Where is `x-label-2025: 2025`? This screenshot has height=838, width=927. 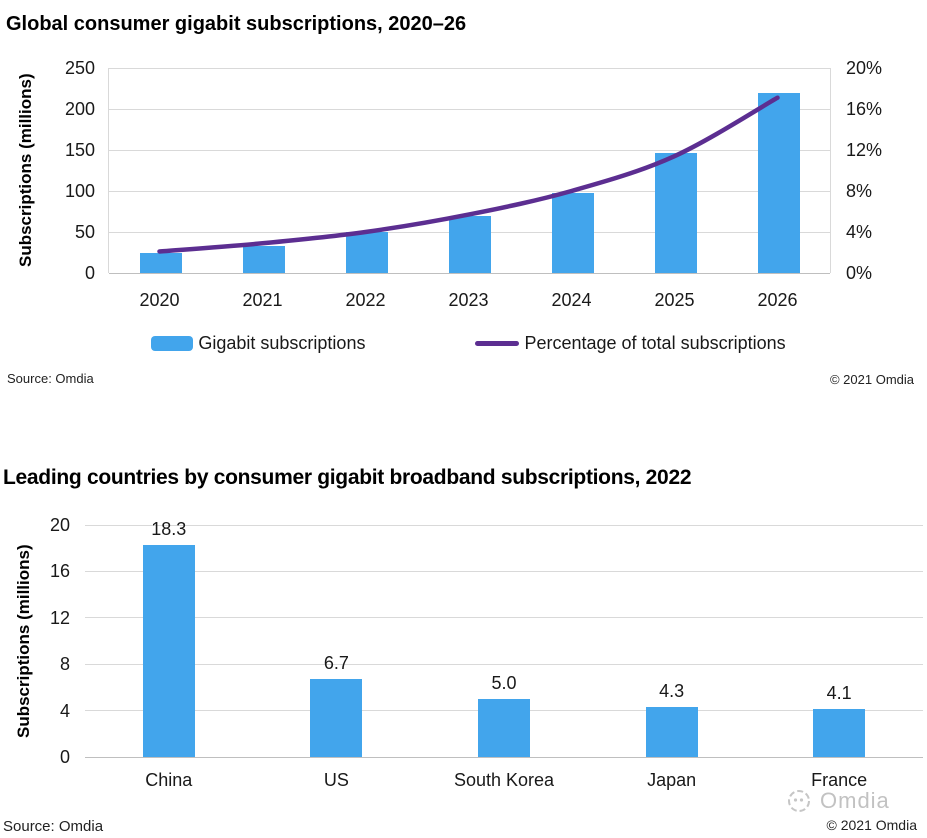
x-label-2025: 2025 is located at coordinates (674, 300).